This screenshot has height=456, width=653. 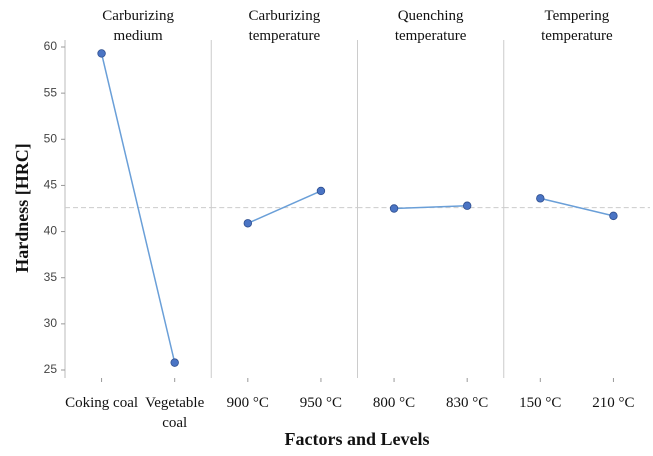 I want to click on panel-title: Tempering temperature, so click(x=577, y=26).